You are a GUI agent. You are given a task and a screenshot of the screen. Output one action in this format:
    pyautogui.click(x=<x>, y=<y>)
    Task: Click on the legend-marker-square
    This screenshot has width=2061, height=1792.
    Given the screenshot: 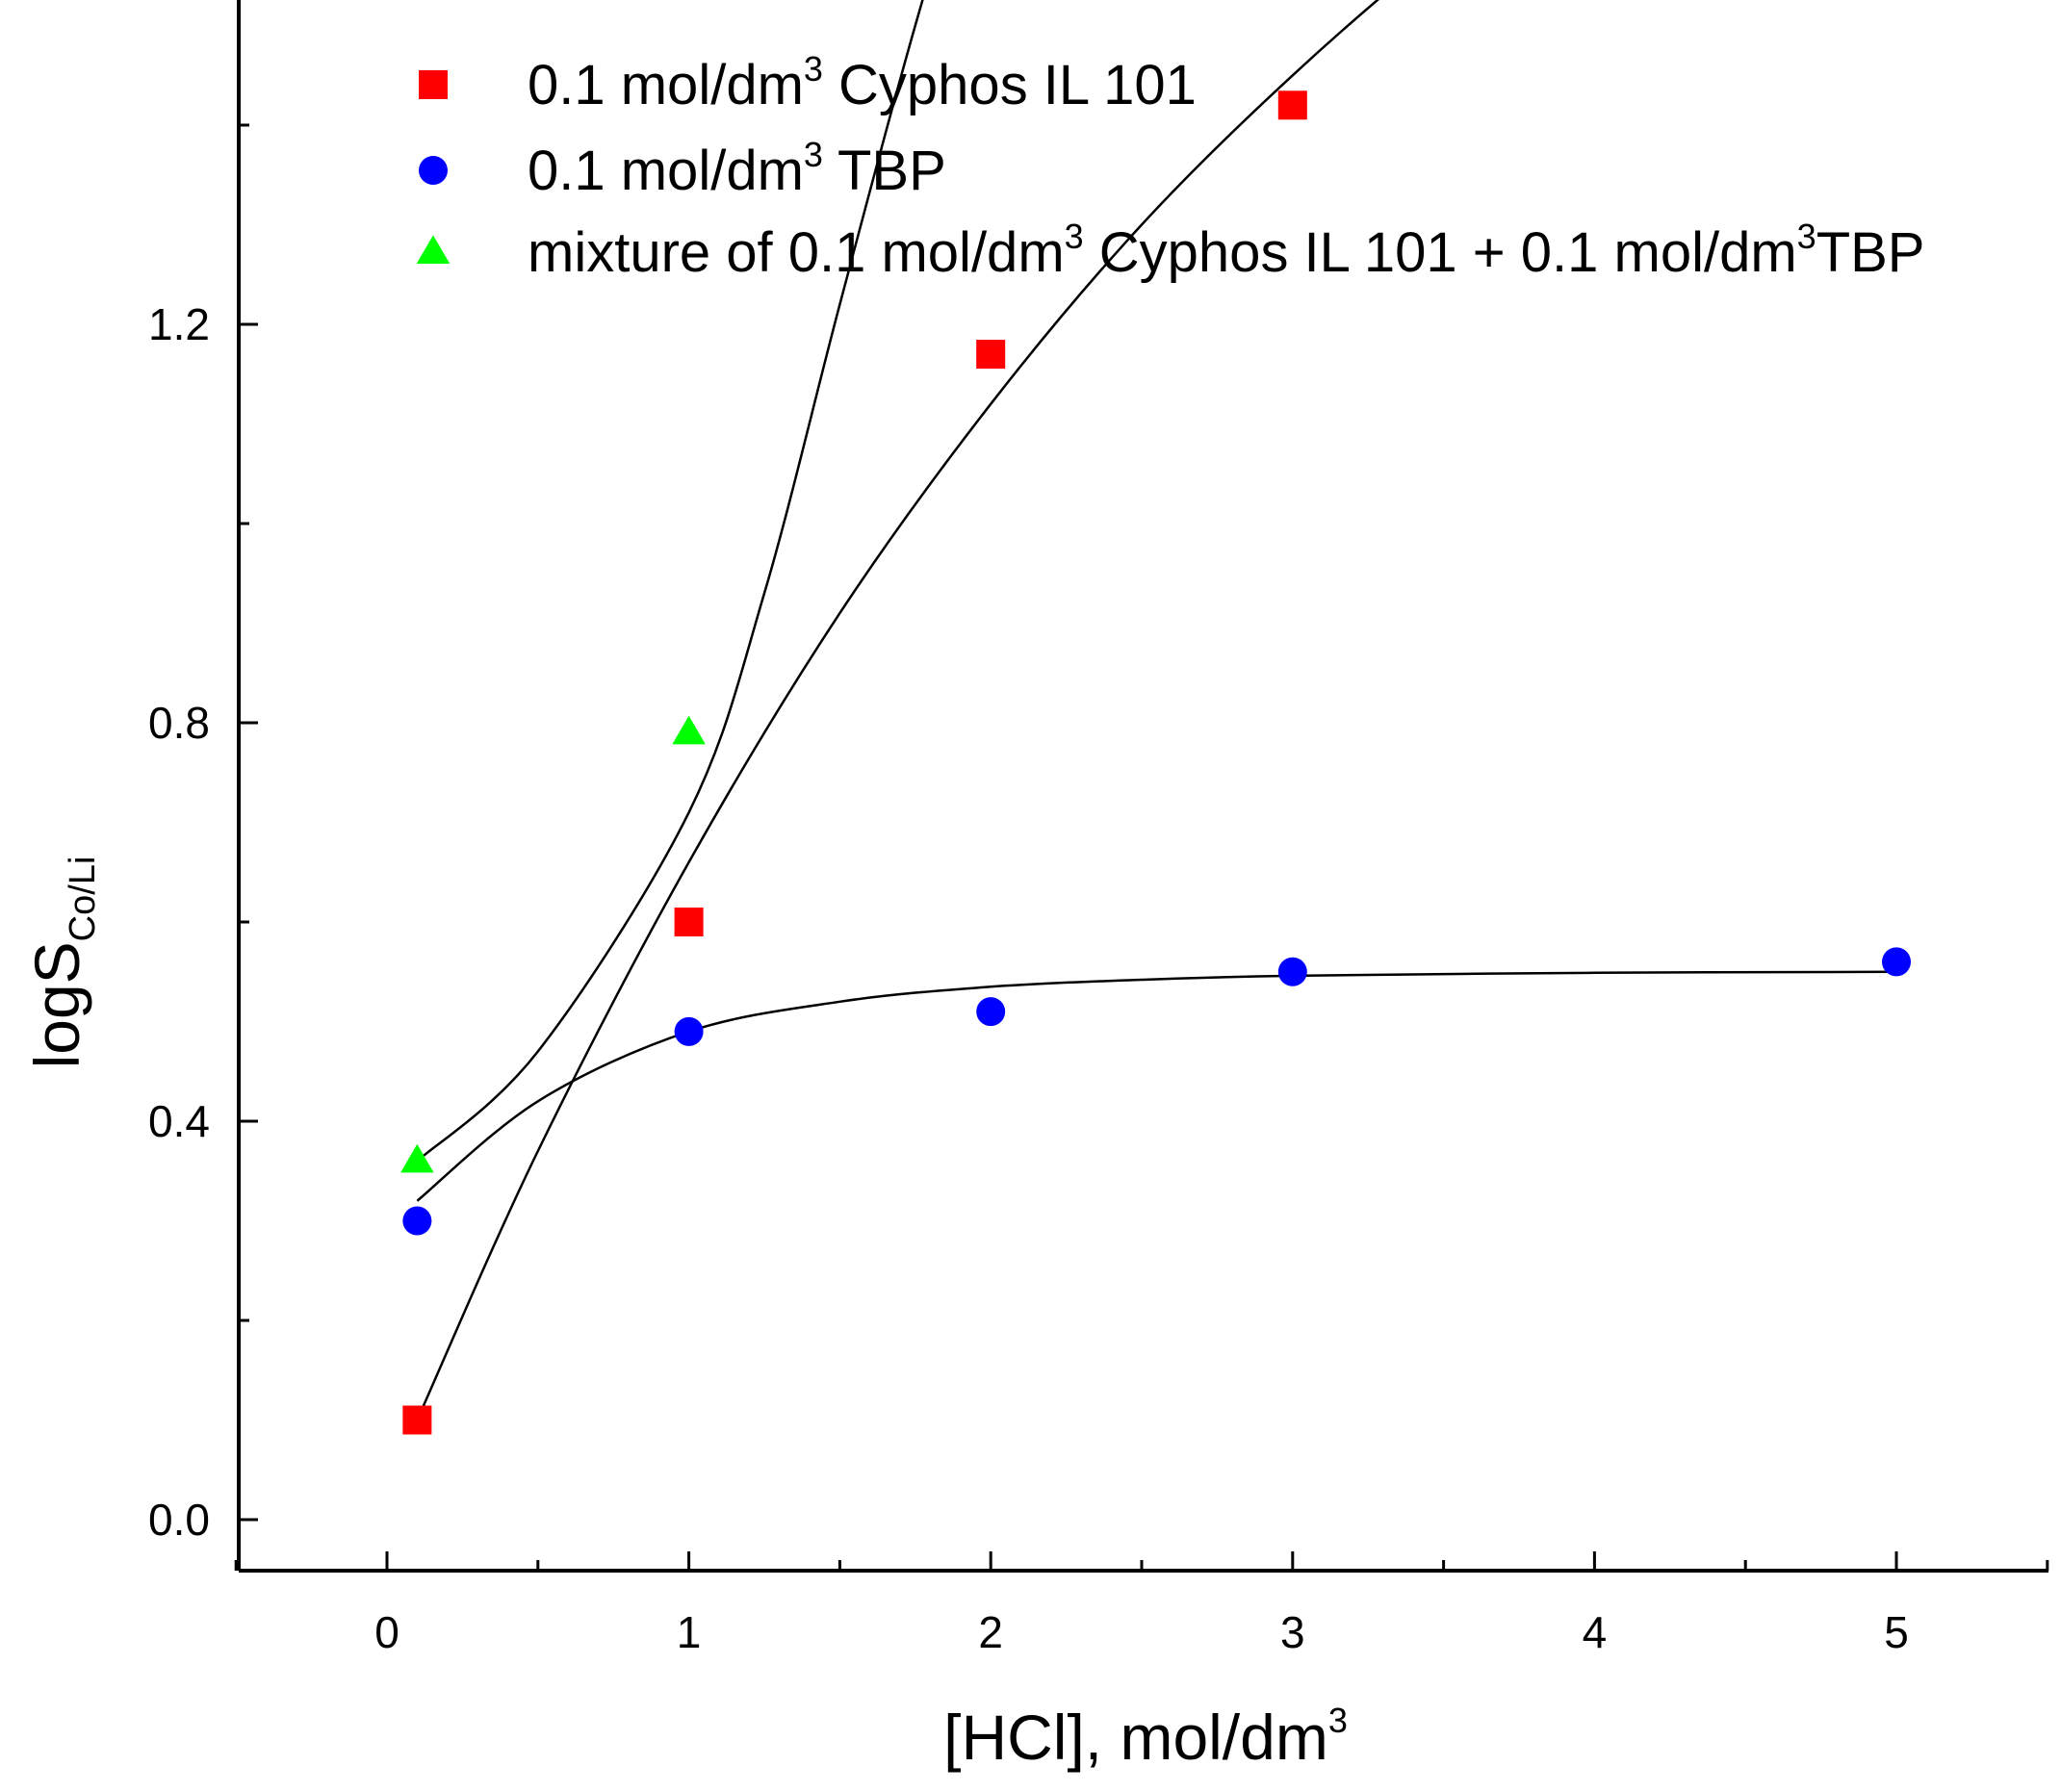 What is the action you would take?
    pyautogui.click(x=433, y=84)
    